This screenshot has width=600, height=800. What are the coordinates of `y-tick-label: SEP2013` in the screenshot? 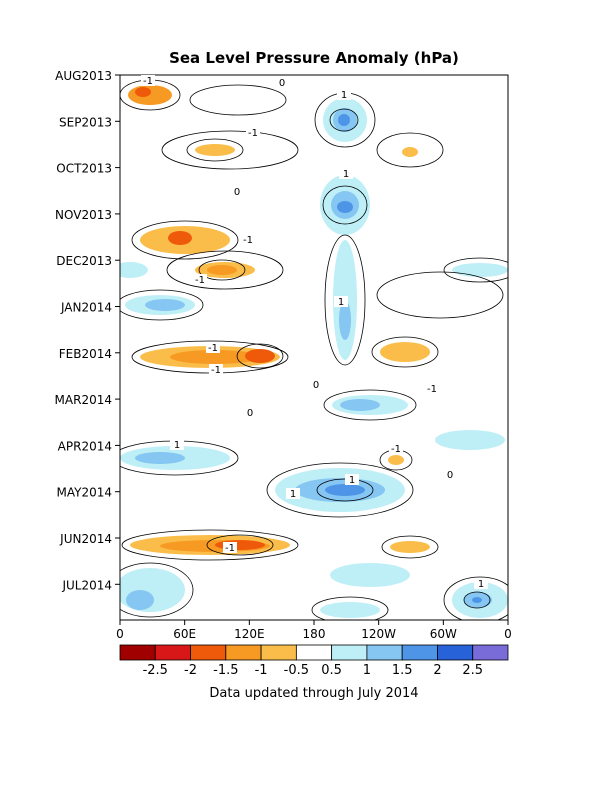 It's located at (85, 122).